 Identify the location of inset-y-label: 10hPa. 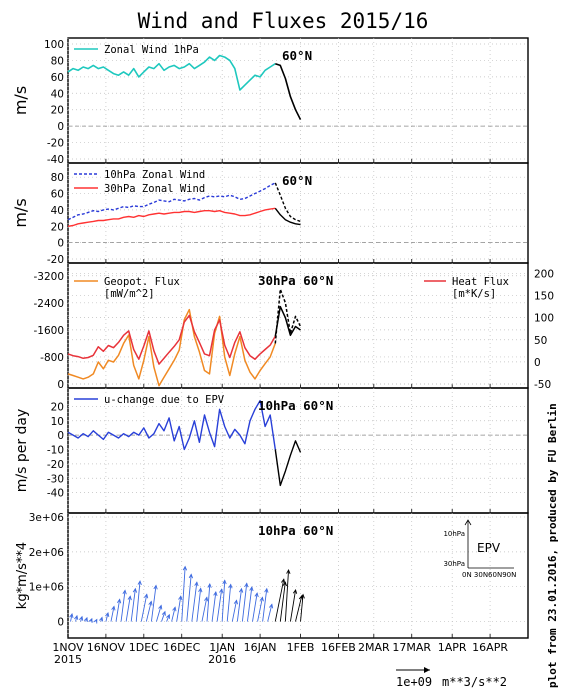
(454, 534).